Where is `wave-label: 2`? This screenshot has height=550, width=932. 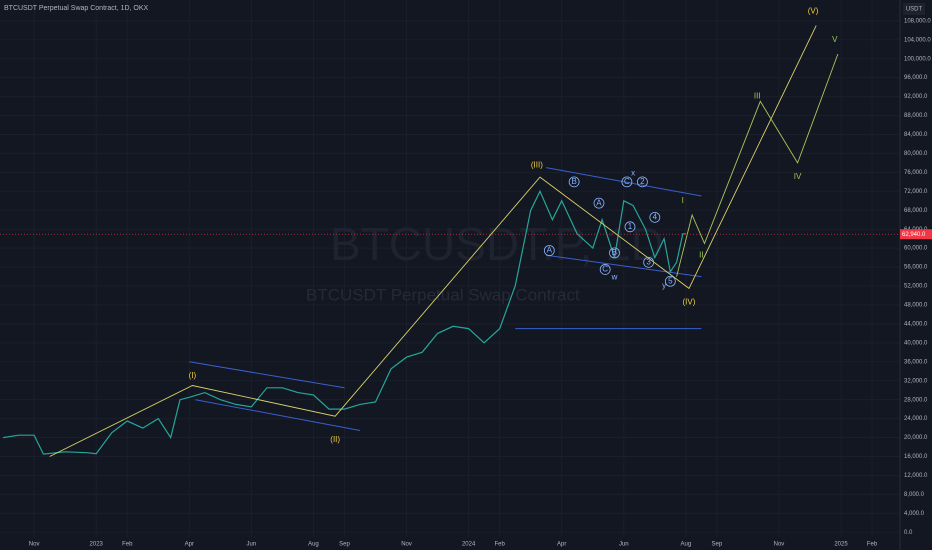
wave-label: 2 is located at coordinates (642, 181).